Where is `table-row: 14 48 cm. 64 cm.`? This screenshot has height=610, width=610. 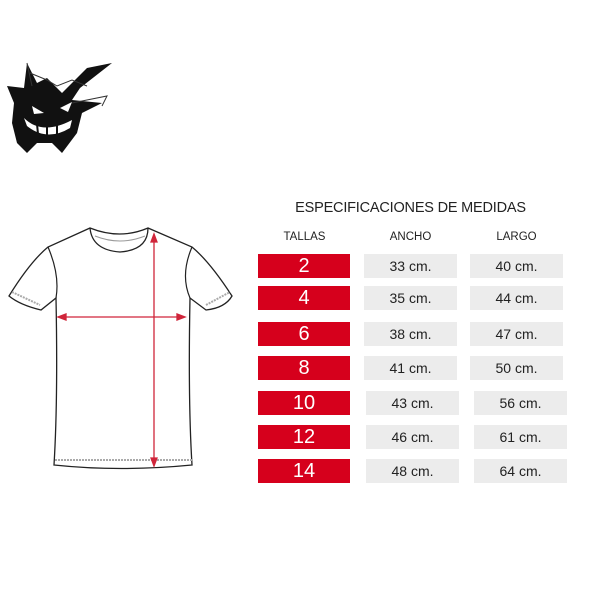 table-row: 14 48 cm. 64 cm. is located at coordinates (305, 471).